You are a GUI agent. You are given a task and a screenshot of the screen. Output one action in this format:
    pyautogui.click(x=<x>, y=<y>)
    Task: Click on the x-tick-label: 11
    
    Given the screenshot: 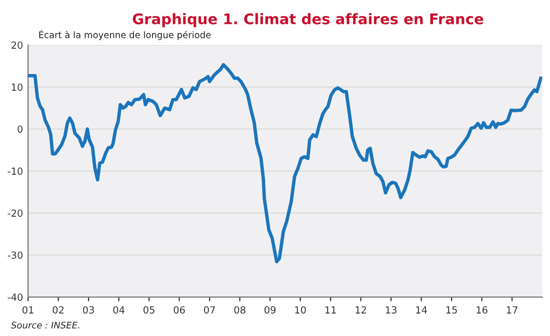 What is the action you would take?
    pyautogui.click(x=330, y=310)
    